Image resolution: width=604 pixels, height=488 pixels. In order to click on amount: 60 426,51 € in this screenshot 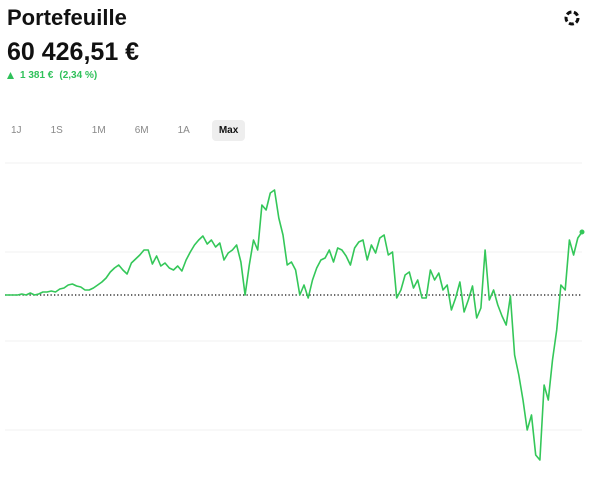, I will do `click(73, 52)`.